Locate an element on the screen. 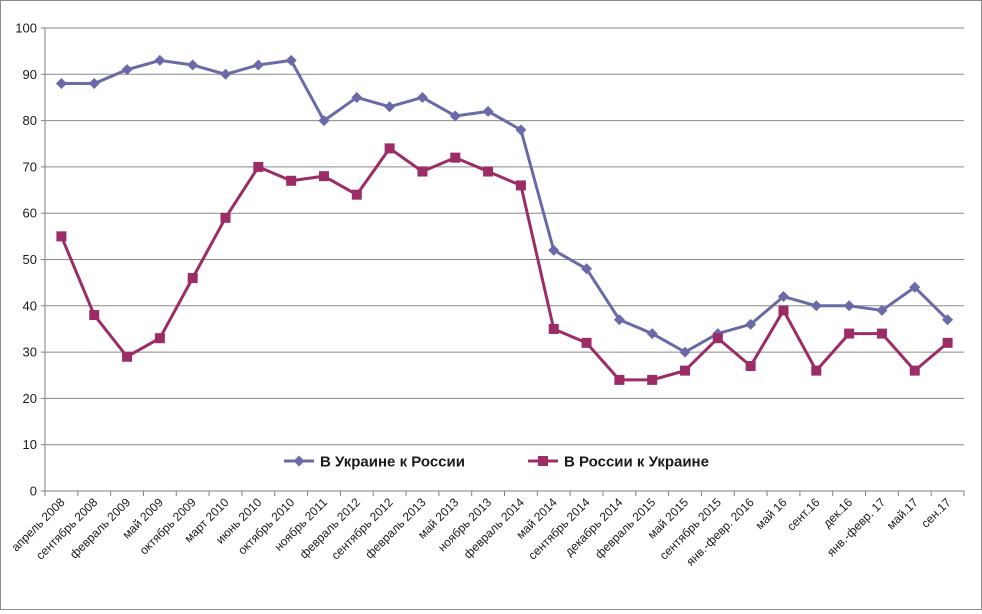 The image size is (982, 614). y-tick-label: 20 is located at coordinates (30, 398).